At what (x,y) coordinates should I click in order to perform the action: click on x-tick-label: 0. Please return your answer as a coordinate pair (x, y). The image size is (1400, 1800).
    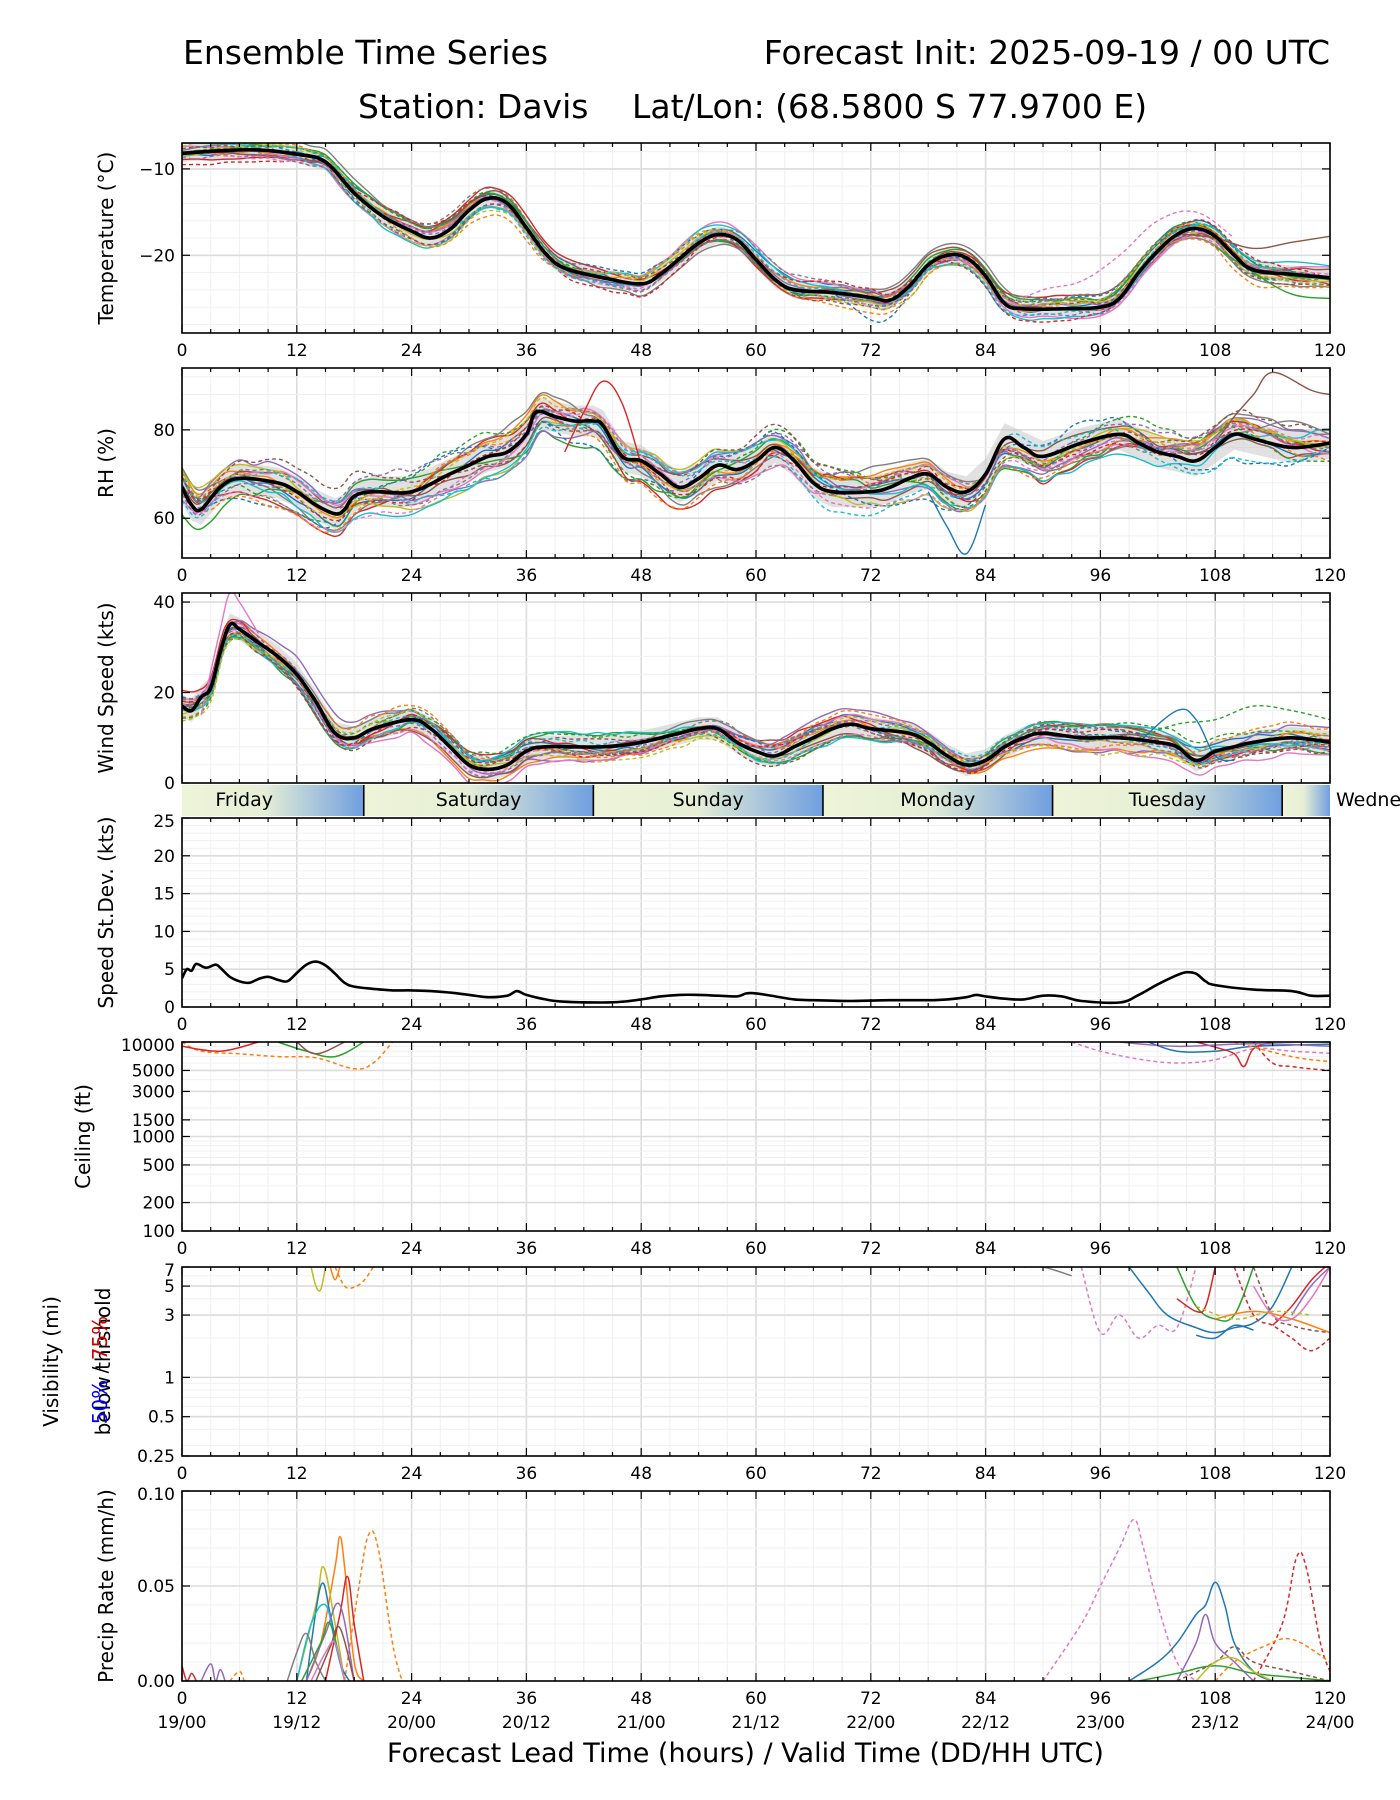
    Looking at the image, I should click on (182, 1474).